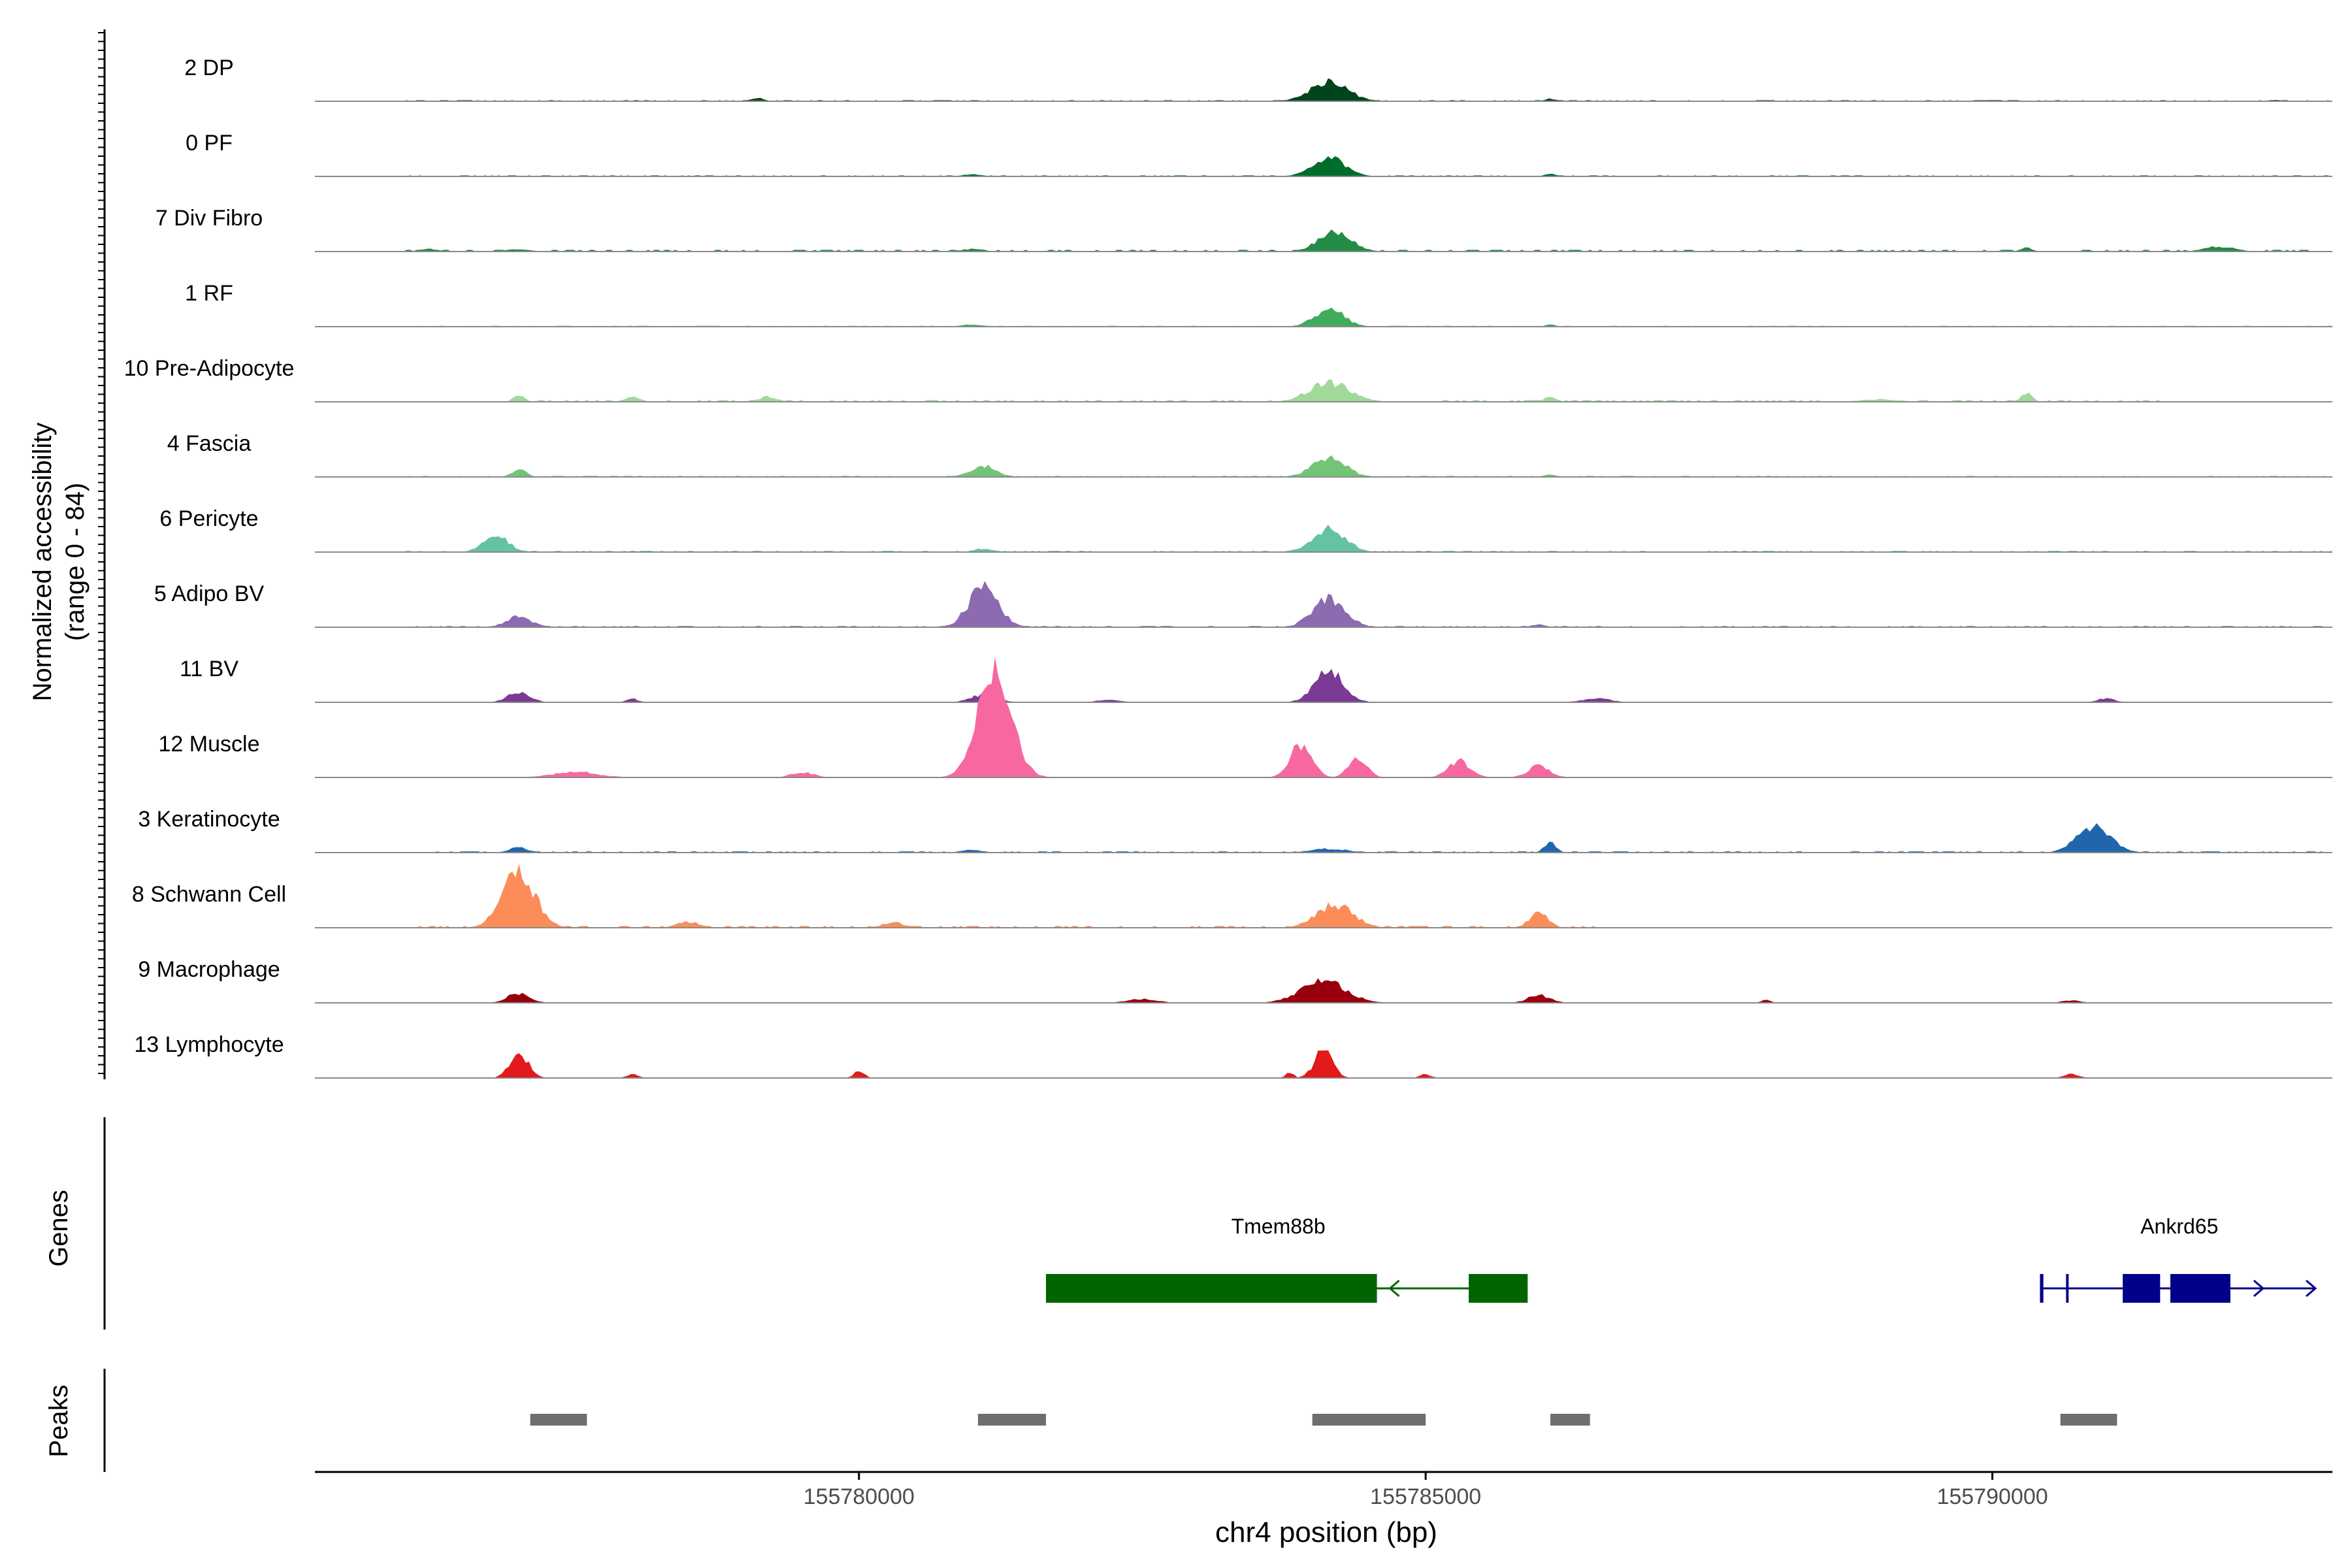  I want to click on track: 6 Pericyte, so click(1245, 529).